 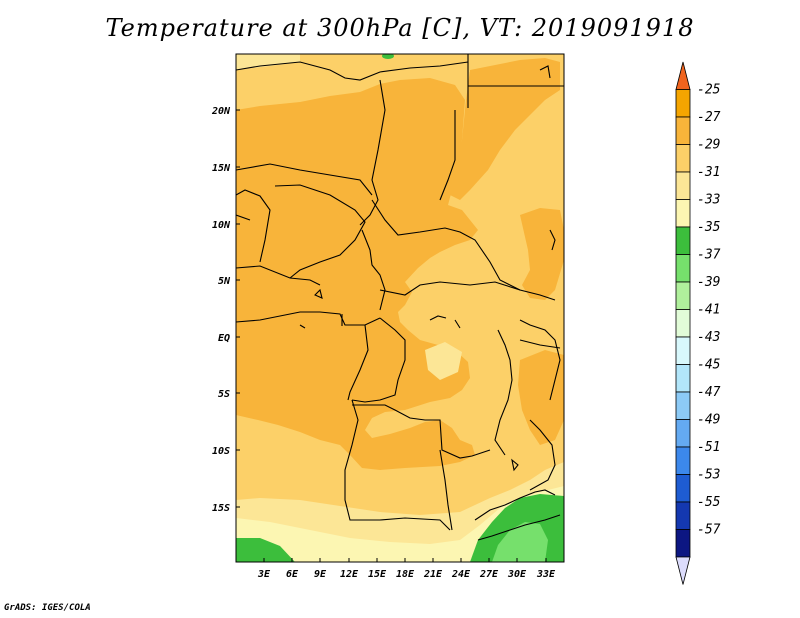 What do you see at coordinates (541, 397) in the screenshot?
I see `temperature-region-warm-south-east` at bounding box center [541, 397].